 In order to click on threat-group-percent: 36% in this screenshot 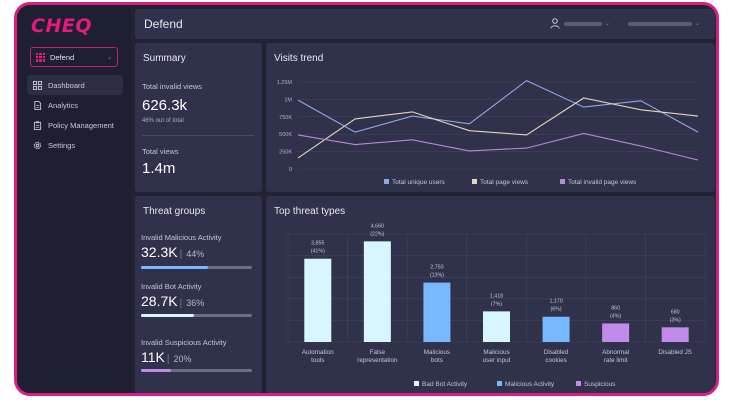, I will do `click(195, 303)`.